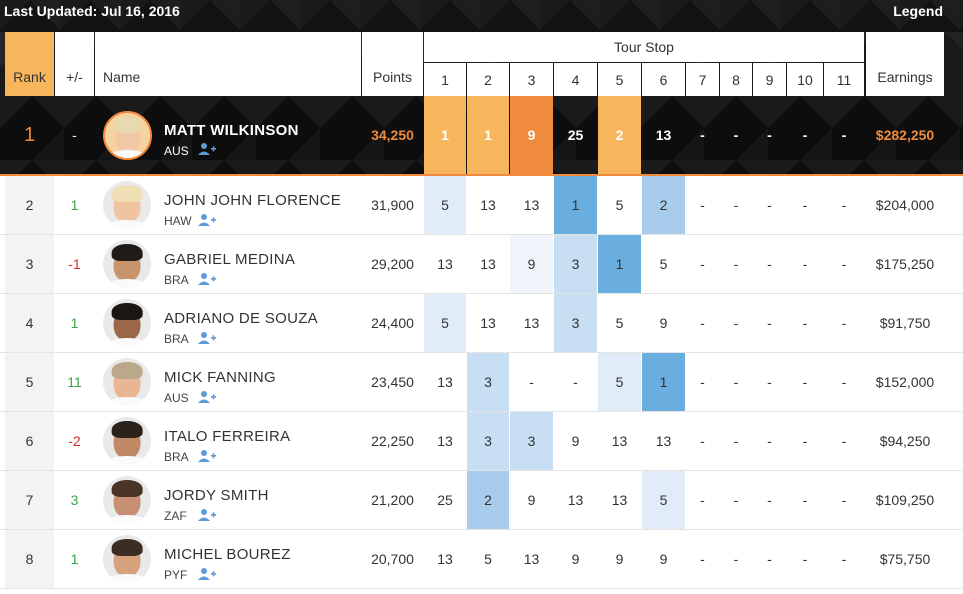  What do you see at coordinates (92, 11) in the screenshot?
I see `last-updated-text: Last Updated: Jul 16, 2016` at bounding box center [92, 11].